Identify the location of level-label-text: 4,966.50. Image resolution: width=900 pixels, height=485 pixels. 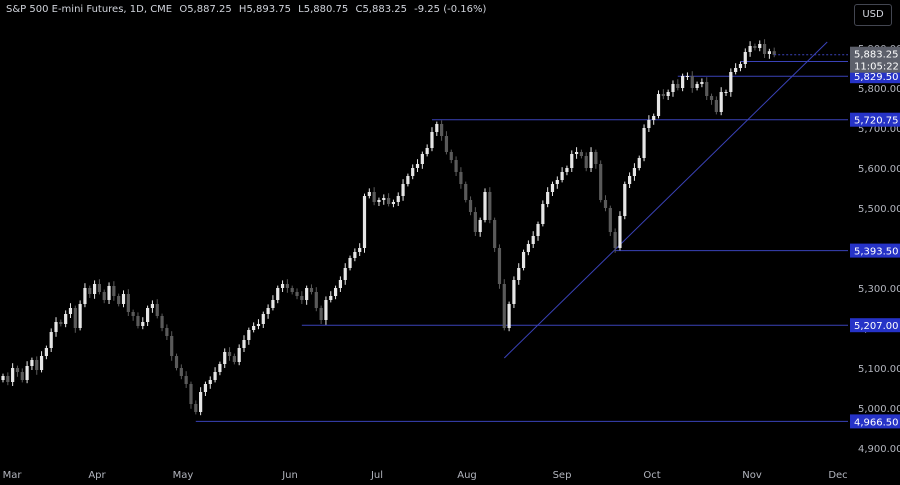
(876, 422).